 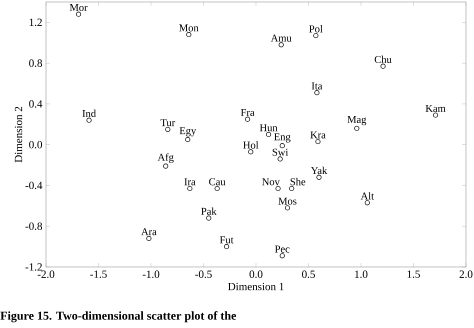 I want to click on caption: Figure 15. Two-dimensional scatter plot of the, so click(x=118, y=316).